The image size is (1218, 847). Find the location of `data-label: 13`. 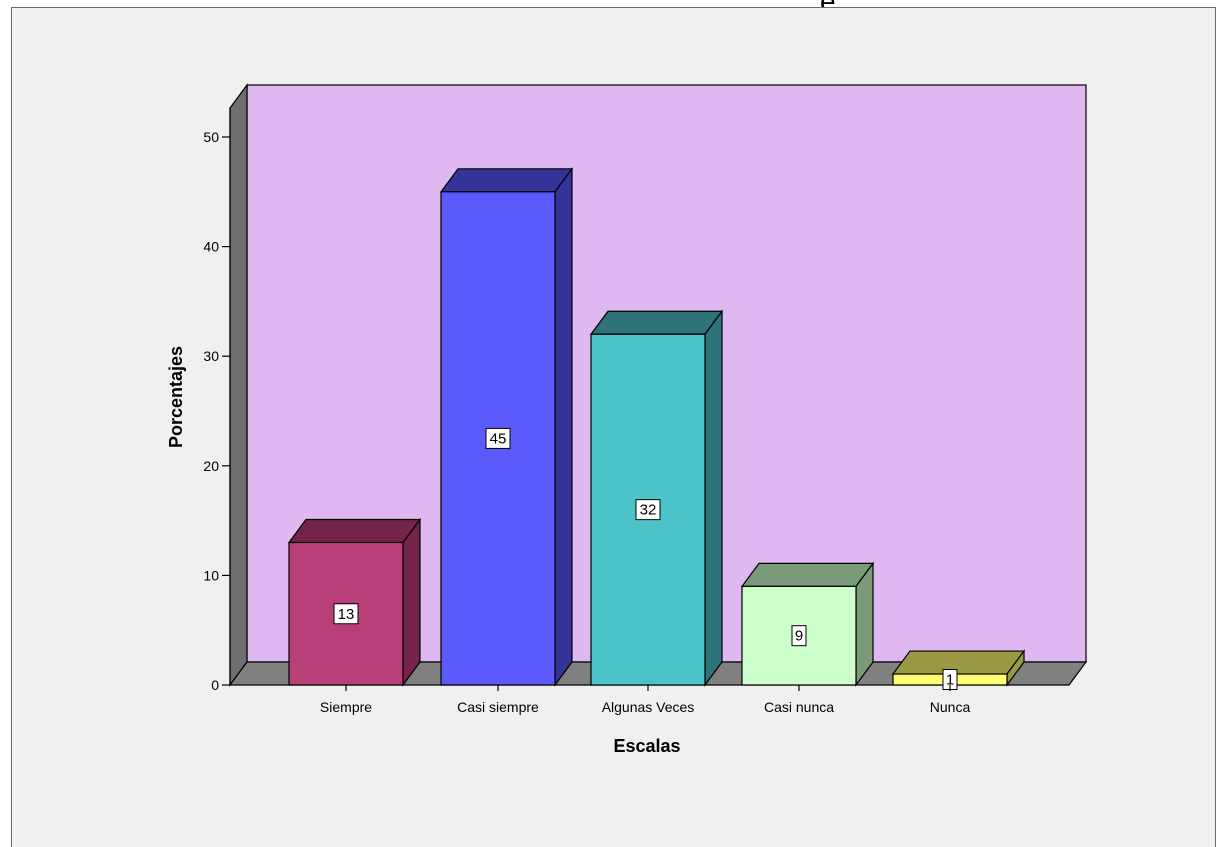

data-label: 13 is located at coordinates (346, 614).